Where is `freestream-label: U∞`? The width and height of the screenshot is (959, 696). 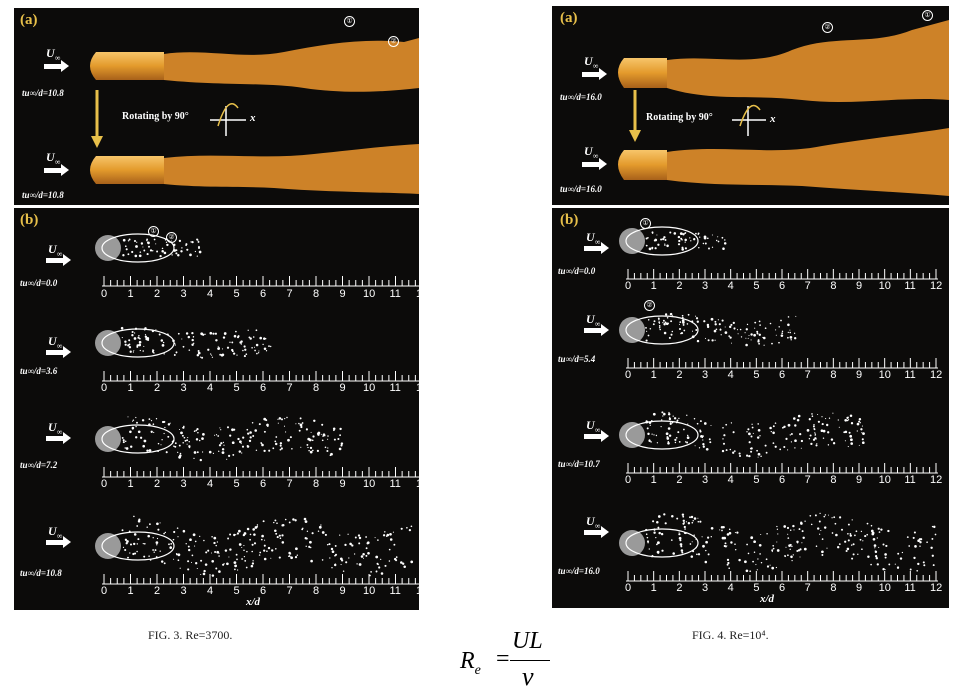 freestream-label: U∞ is located at coordinates (591, 152).